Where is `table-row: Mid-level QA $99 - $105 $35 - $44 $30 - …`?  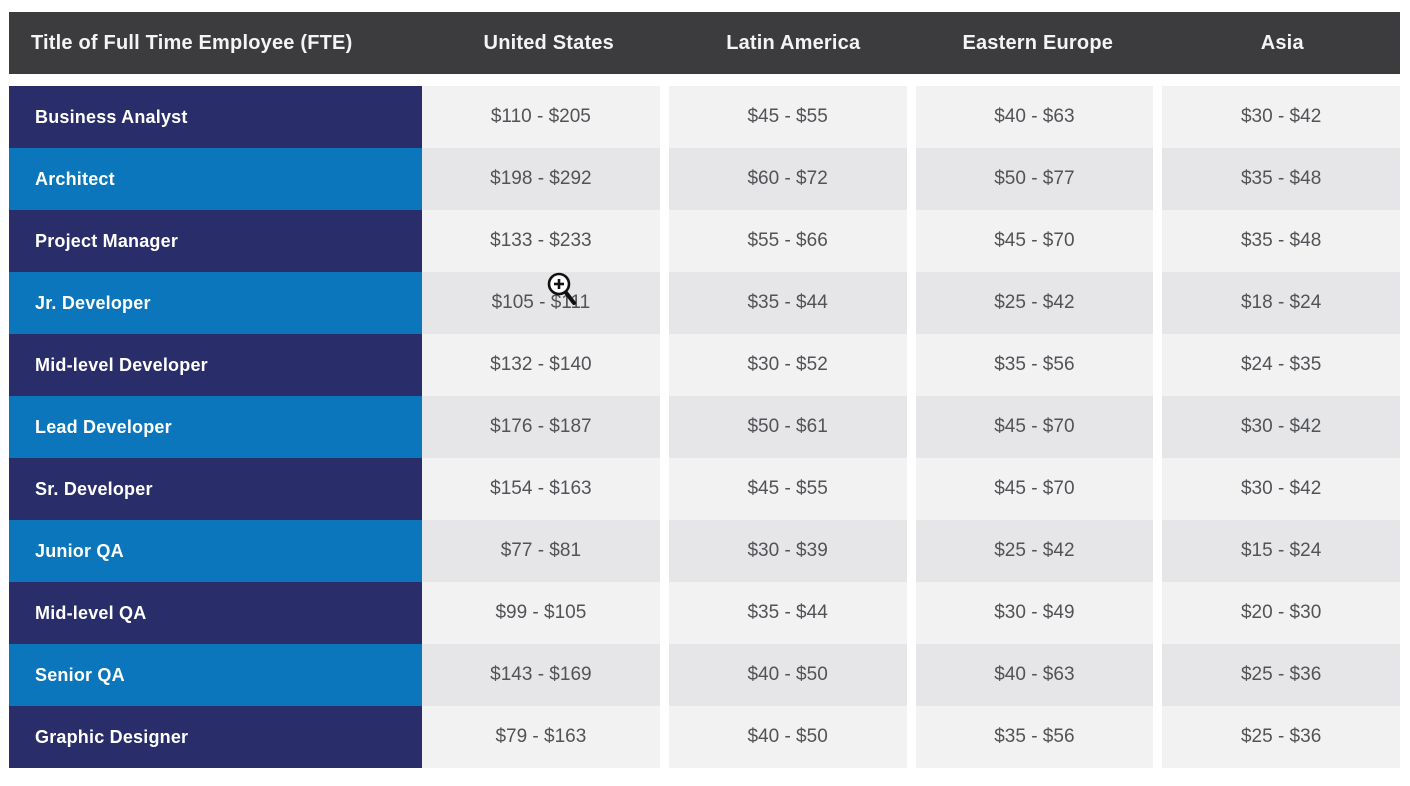
table-row: Mid-level QA $99 - $105 $35 - $44 $30 - … is located at coordinates (704, 613).